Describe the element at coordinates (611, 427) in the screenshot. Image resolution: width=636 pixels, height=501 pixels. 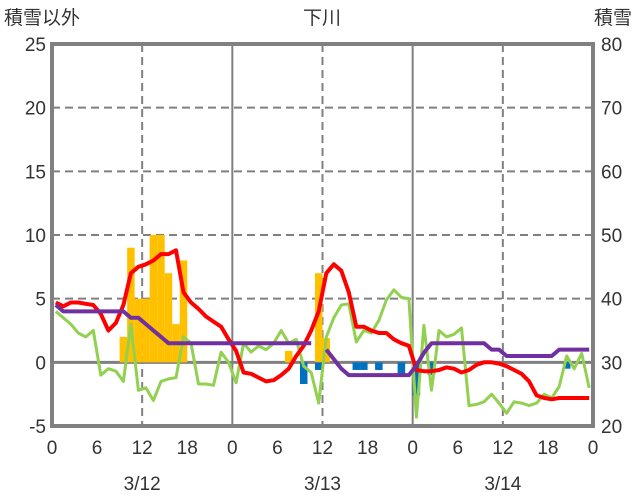
I see `y-tick-right: 20` at that location.